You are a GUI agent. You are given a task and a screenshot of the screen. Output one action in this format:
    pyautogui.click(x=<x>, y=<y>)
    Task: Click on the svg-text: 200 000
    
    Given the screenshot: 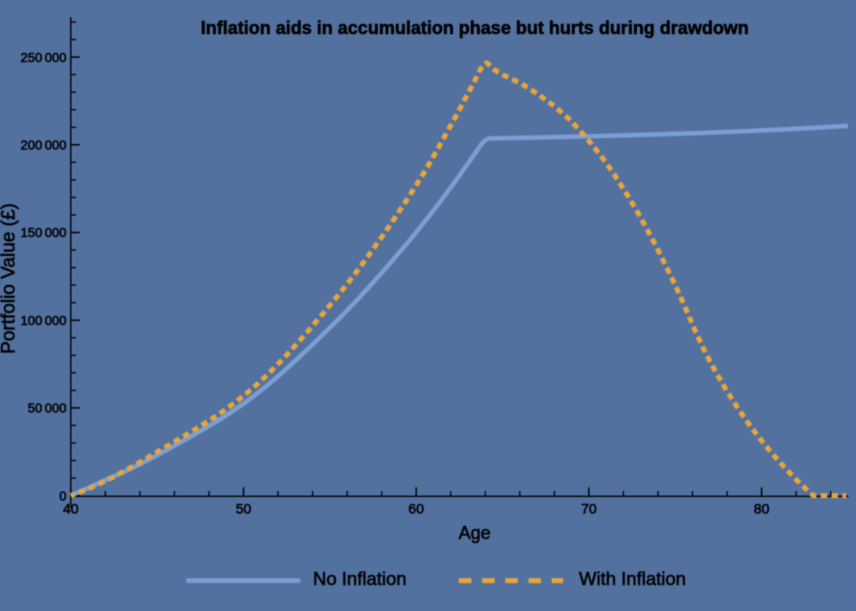 What is the action you would take?
    pyautogui.click(x=44, y=145)
    